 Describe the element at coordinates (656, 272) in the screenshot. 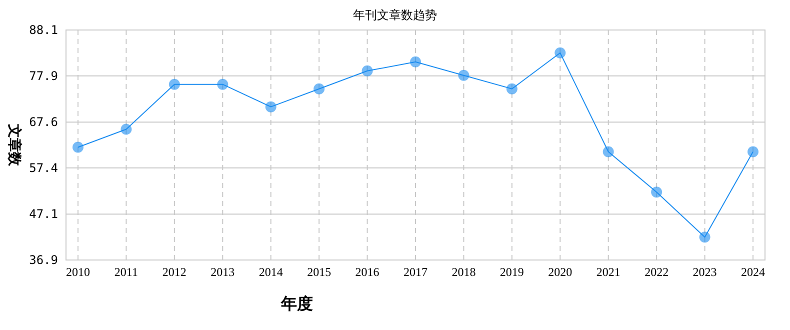

I see `x-tick-label: 2022` at that location.